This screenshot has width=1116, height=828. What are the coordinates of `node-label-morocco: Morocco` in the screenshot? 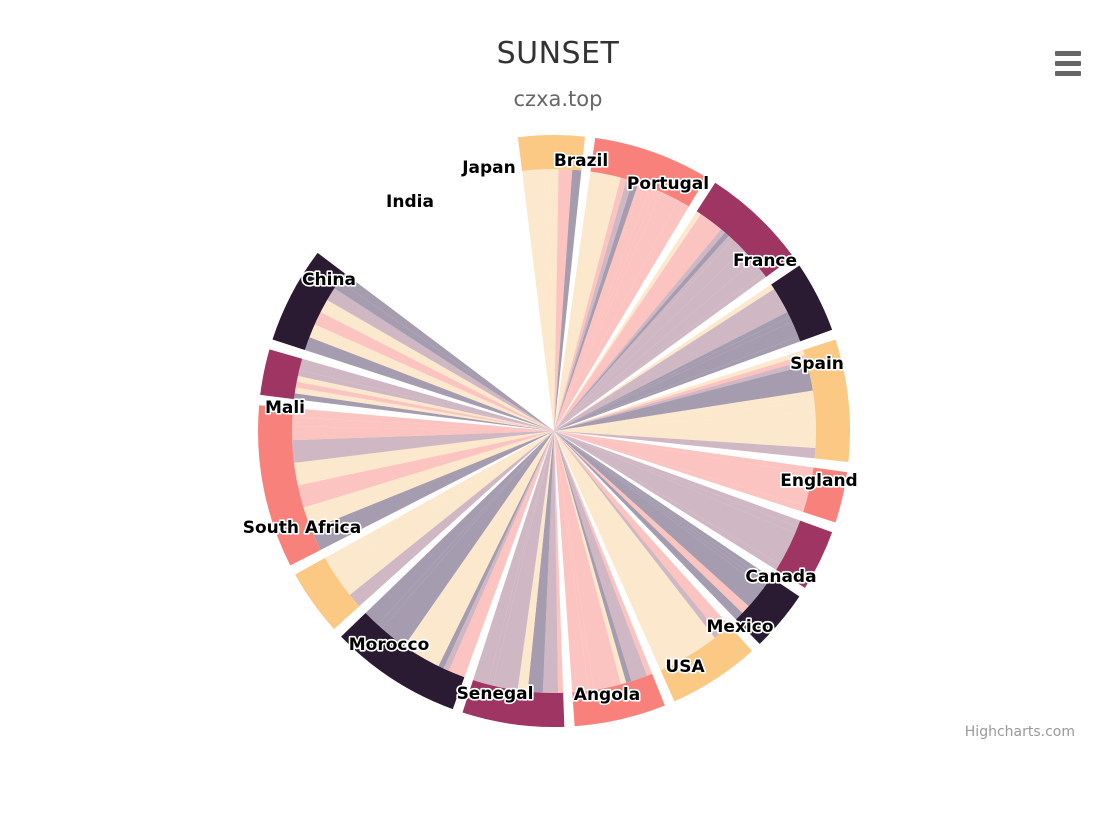 It's located at (389, 645).